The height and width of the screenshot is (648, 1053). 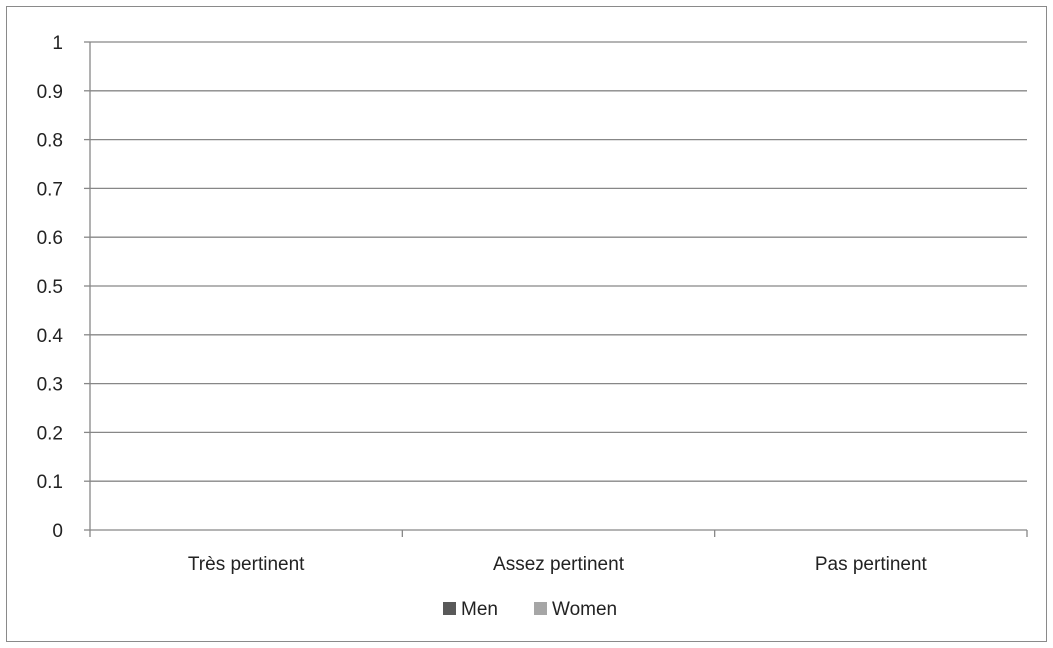 What do you see at coordinates (558, 533) in the screenshot?
I see `x-axis-ticks` at bounding box center [558, 533].